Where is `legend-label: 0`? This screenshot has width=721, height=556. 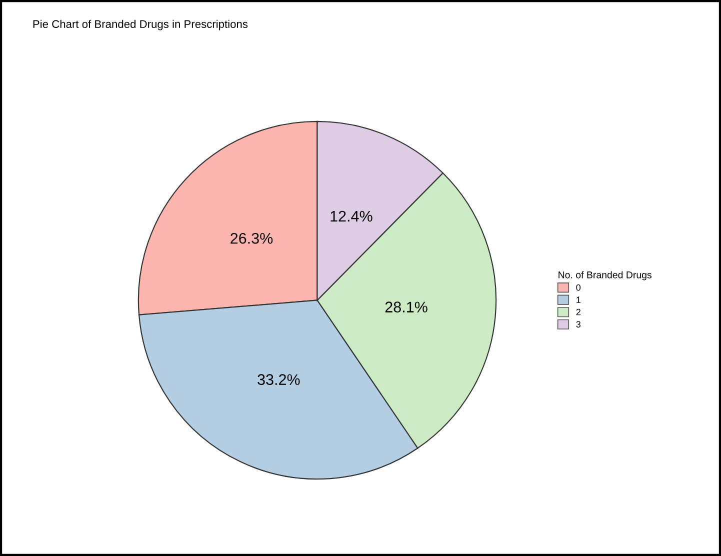
legend-label: 0 is located at coordinates (578, 287).